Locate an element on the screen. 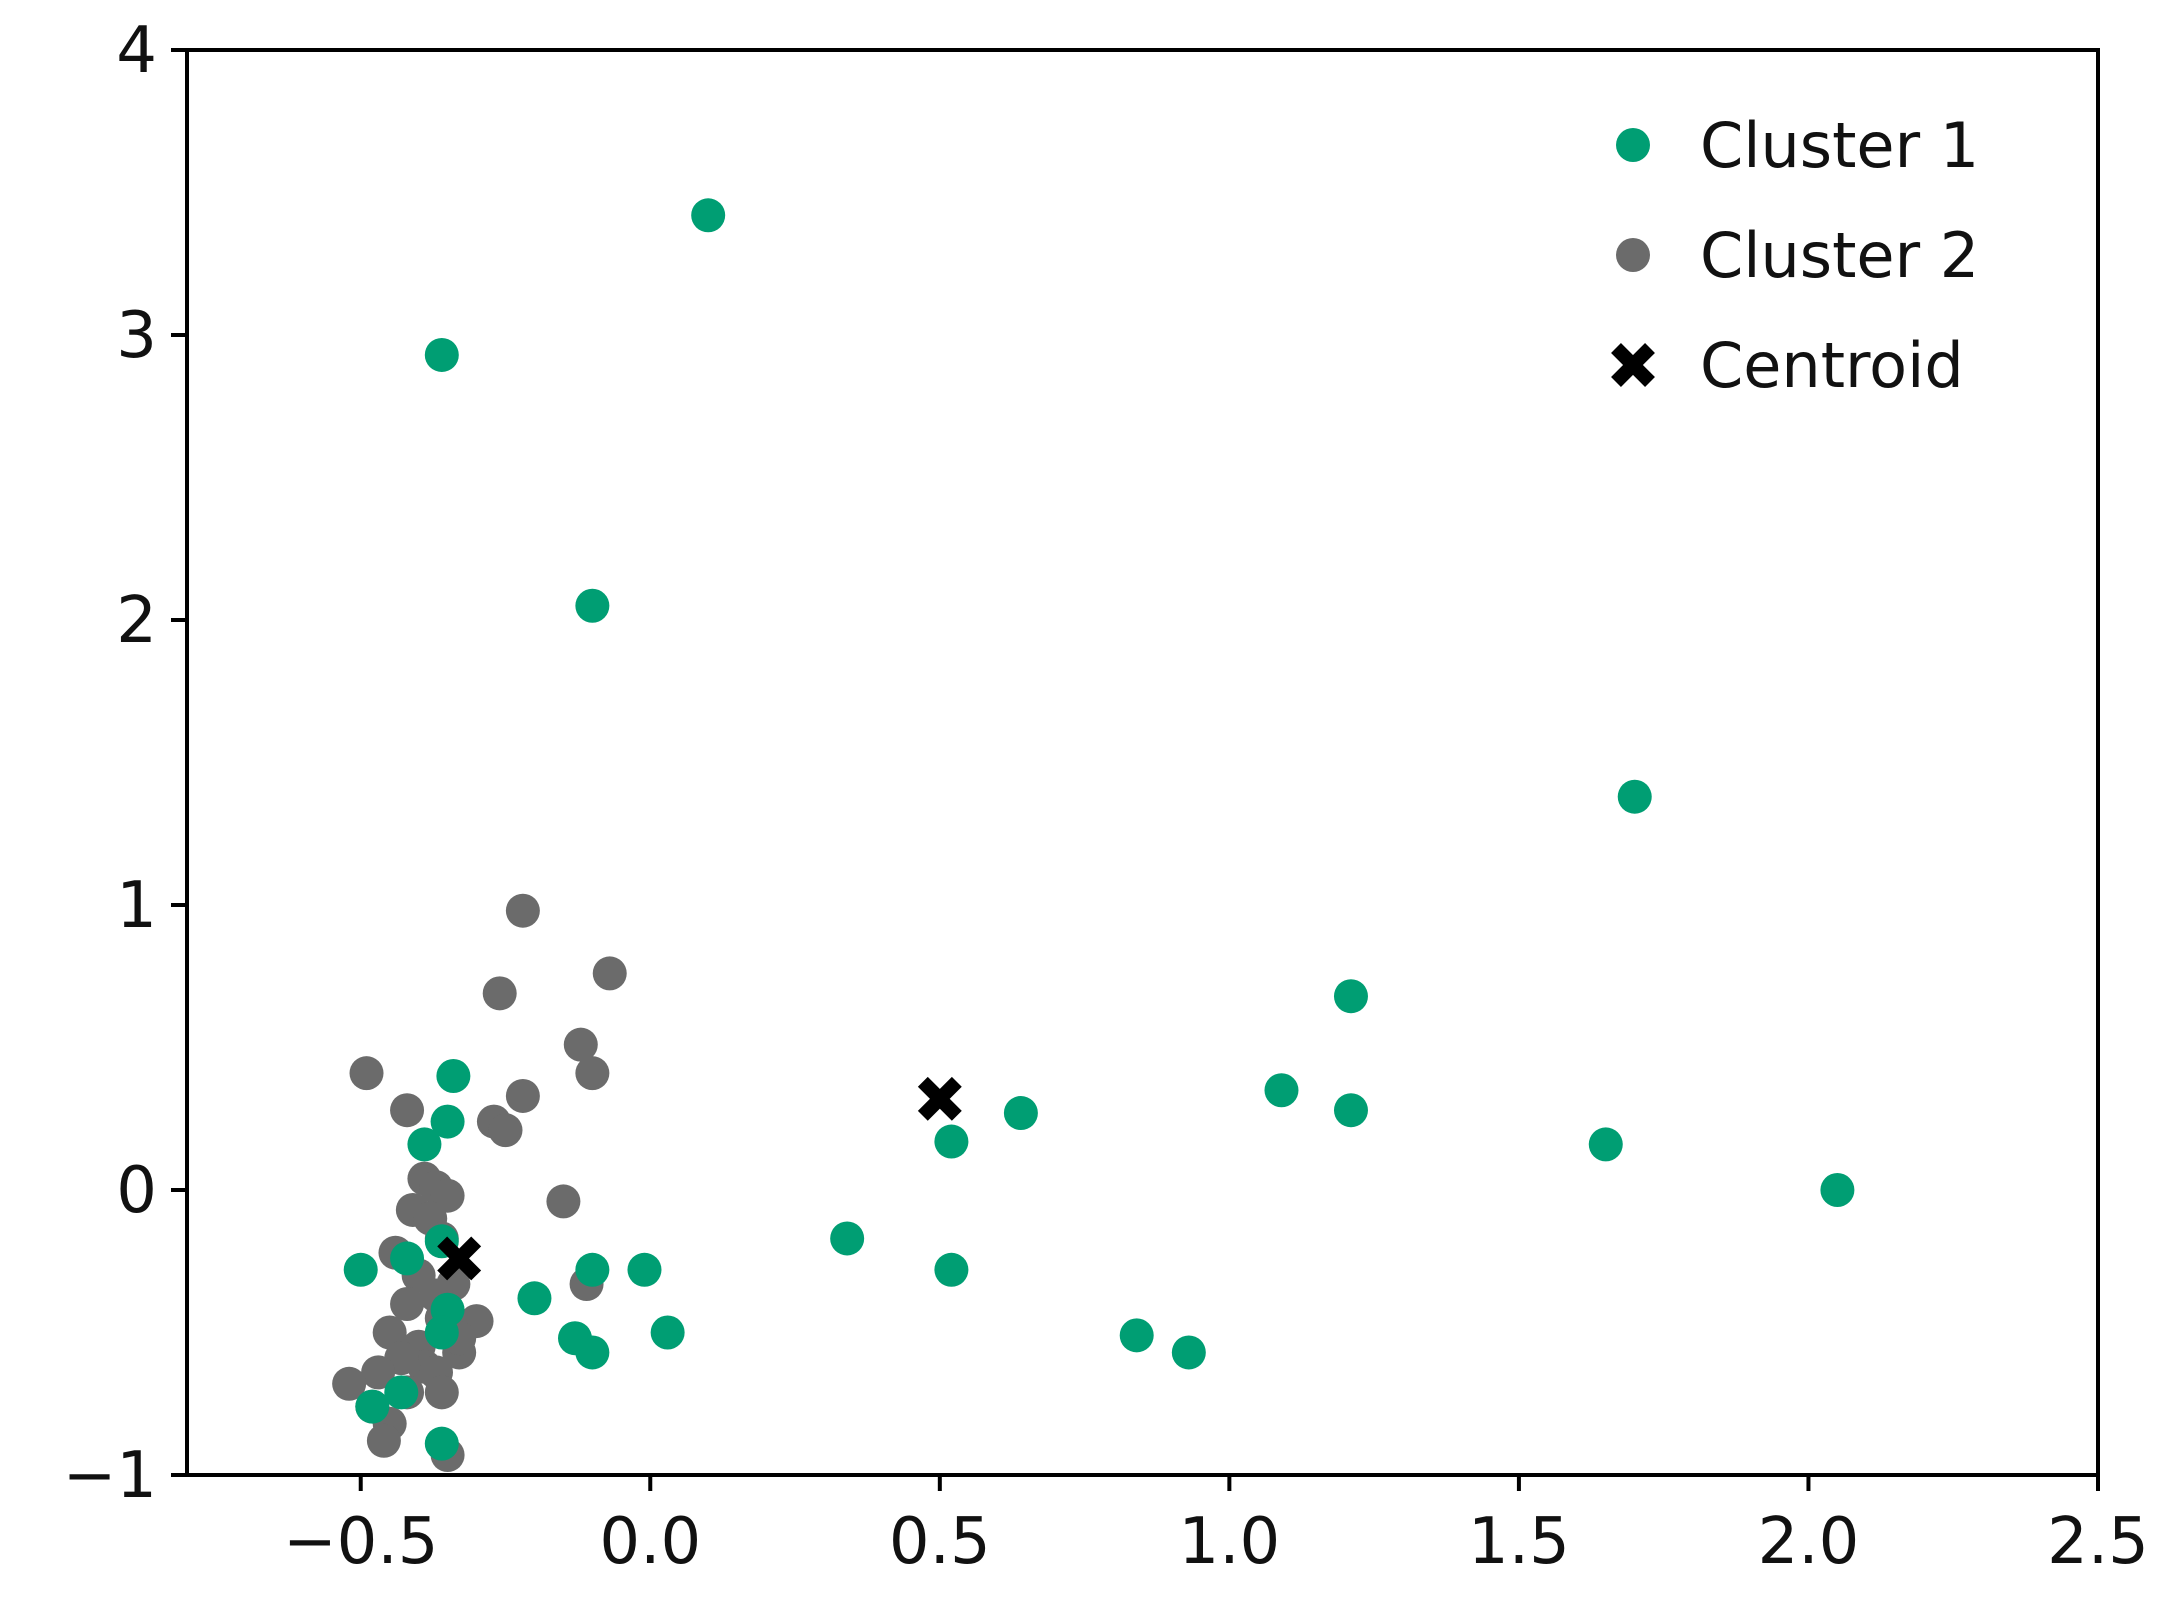 The image size is (2163, 1618). legend-centroid-label: Centroid is located at coordinates (1832, 365).